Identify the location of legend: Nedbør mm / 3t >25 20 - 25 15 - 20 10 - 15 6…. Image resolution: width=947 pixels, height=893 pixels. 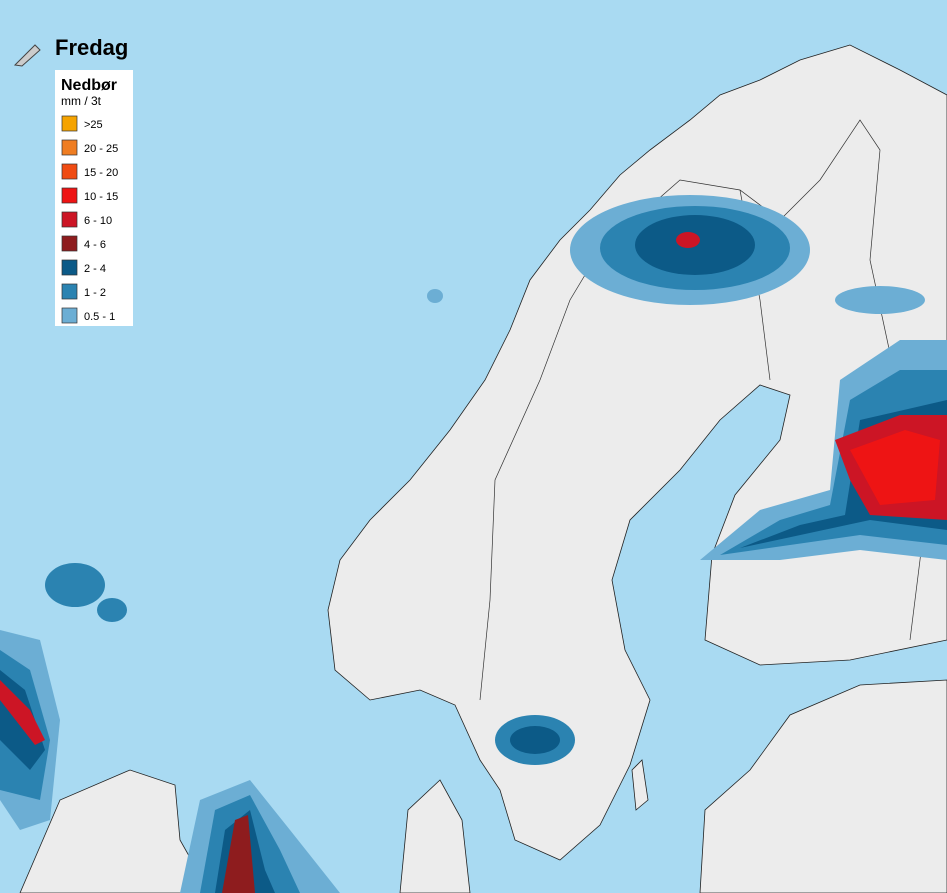
(94, 198).